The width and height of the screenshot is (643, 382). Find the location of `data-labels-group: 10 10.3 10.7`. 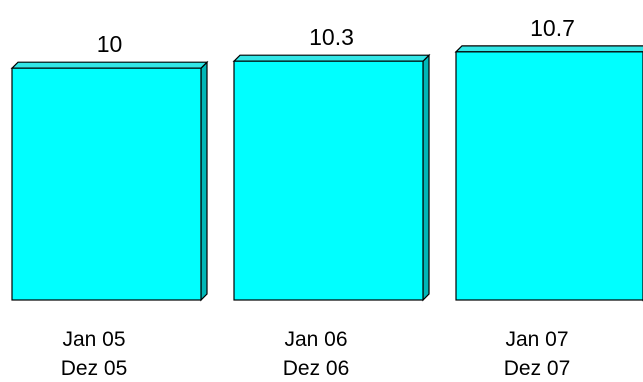

data-labels-group: 10 10.3 10.7 is located at coordinates (336, 36).